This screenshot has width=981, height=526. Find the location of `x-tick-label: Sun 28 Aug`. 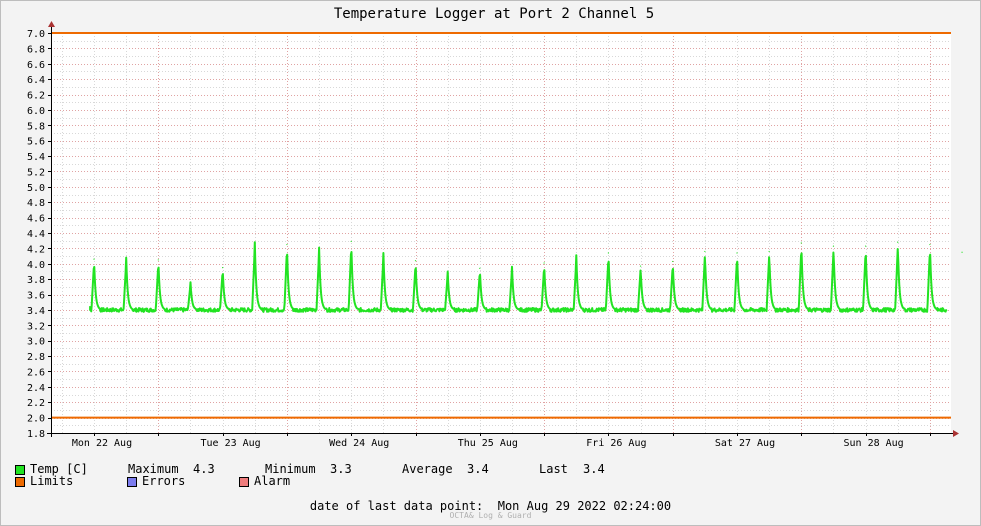

x-tick-label: Sun 28 Aug is located at coordinates (873, 443).